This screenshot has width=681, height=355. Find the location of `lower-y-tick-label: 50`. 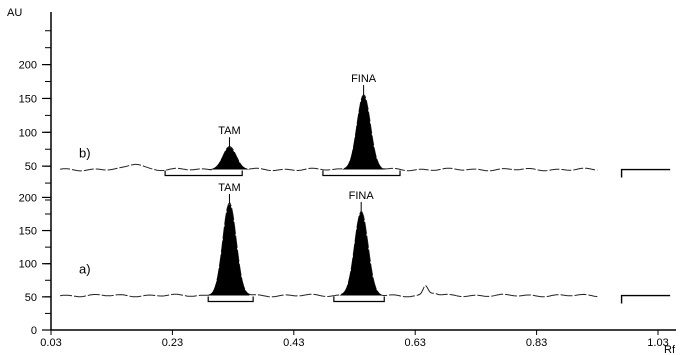

lower-y-tick-label: 50 is located at coordinates (31, 298).